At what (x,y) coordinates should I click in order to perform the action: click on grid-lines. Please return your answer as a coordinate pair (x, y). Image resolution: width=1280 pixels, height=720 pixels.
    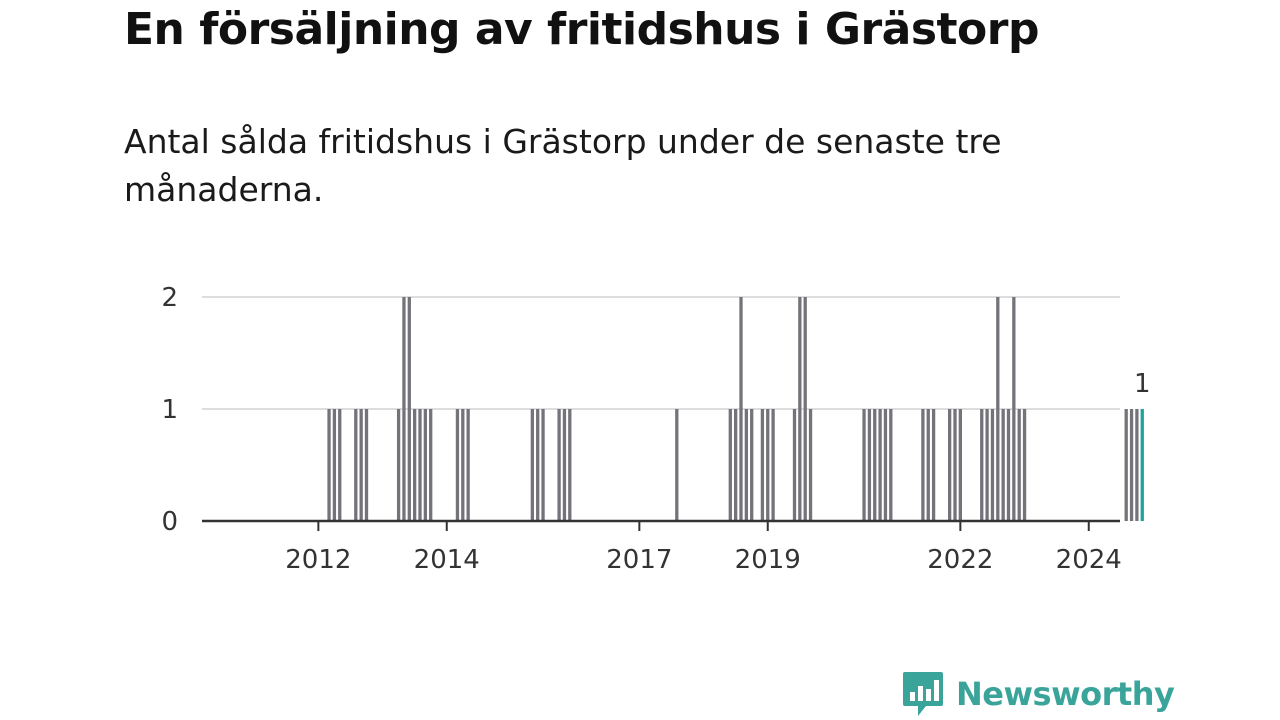
    Looking at the image, I should click on (661, 353).